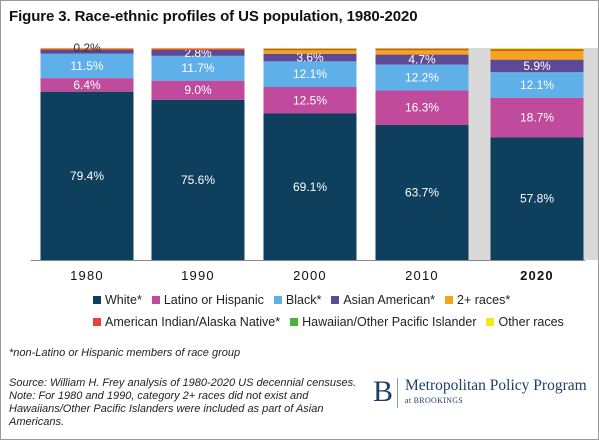 The height and width of the screenshot is (440, 599). I want to click on bar-segment-2-races-2020, so click(537, 55).